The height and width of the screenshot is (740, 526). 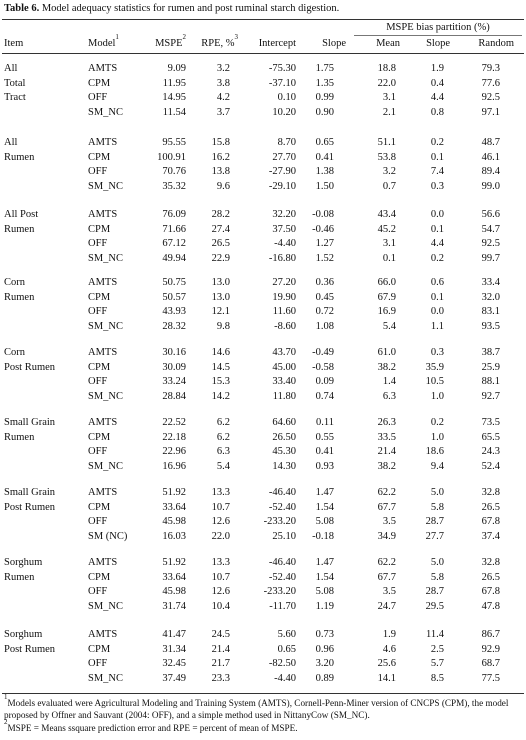 What do you see at coordinates (174, 83) in the screenshot?
I see `mspe-cell: 11.95` at bounding box center [174, 83].